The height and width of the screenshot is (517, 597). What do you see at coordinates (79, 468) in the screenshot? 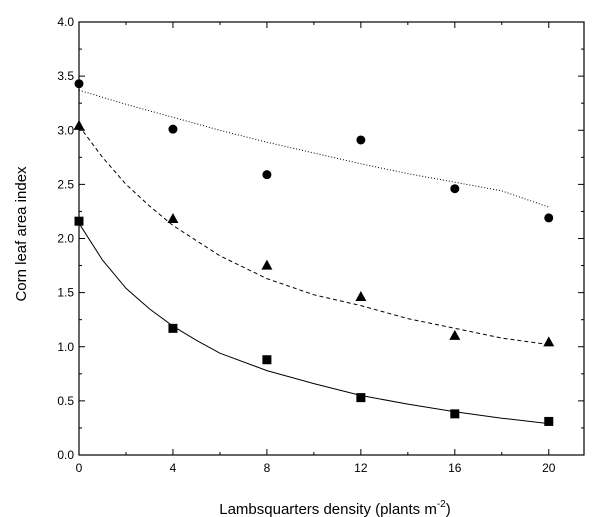
I see `x-tick-label: 0` at bounding box center [79, 468].